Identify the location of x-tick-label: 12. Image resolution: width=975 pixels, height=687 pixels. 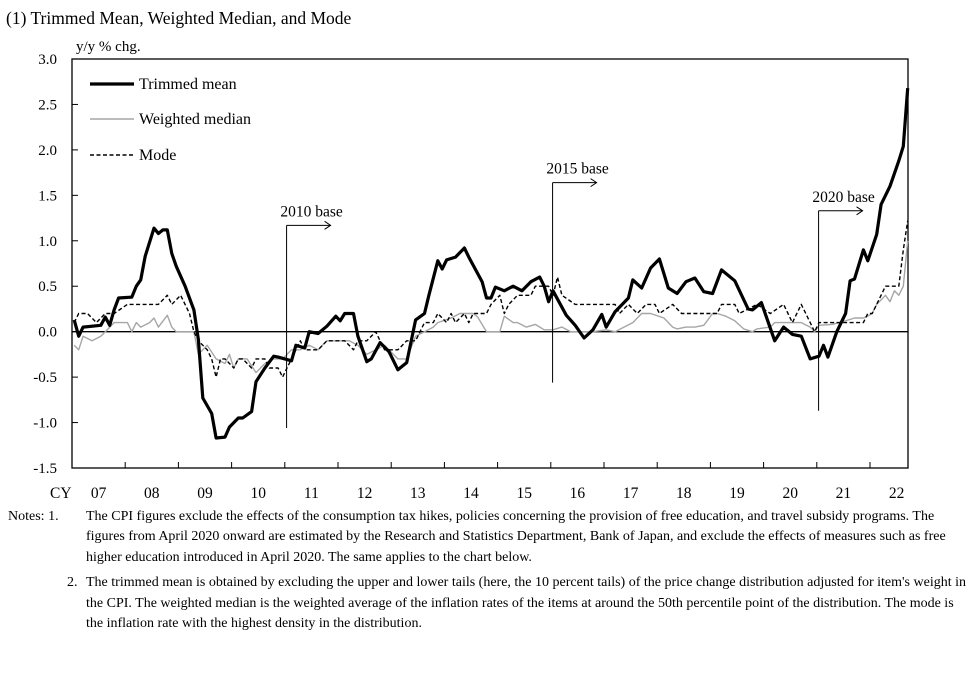
(365, 493).